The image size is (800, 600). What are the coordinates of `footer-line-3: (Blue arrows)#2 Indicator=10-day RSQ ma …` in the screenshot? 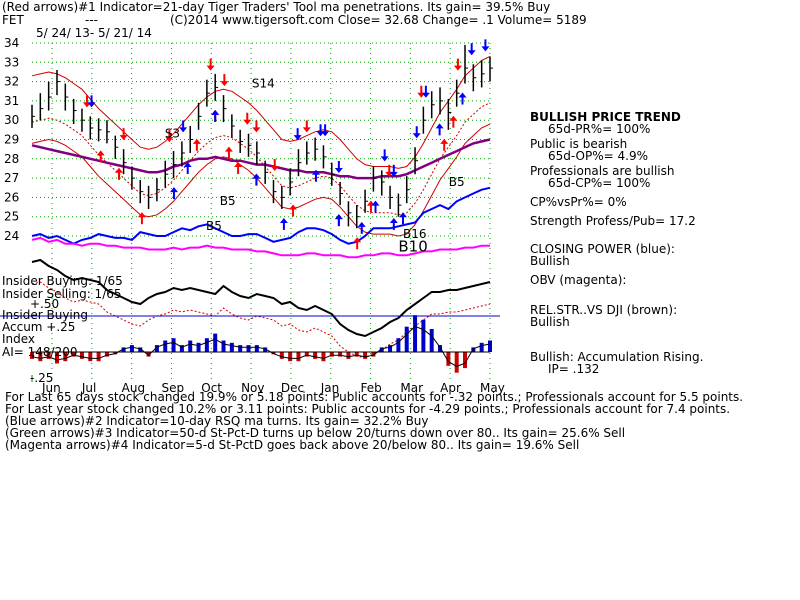 It's located at (217, 421).